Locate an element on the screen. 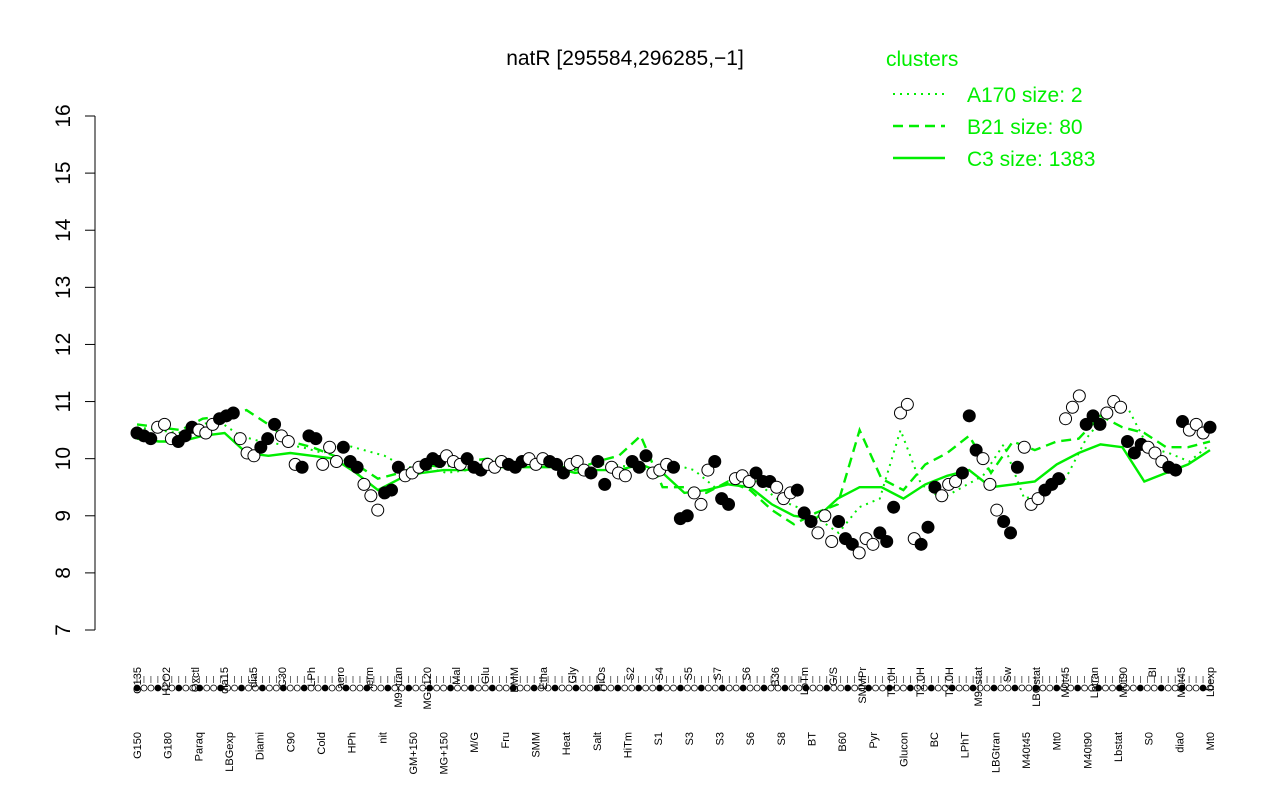  chart-title: natR [295584,296285,−1] is located at coordinates (625, 58).